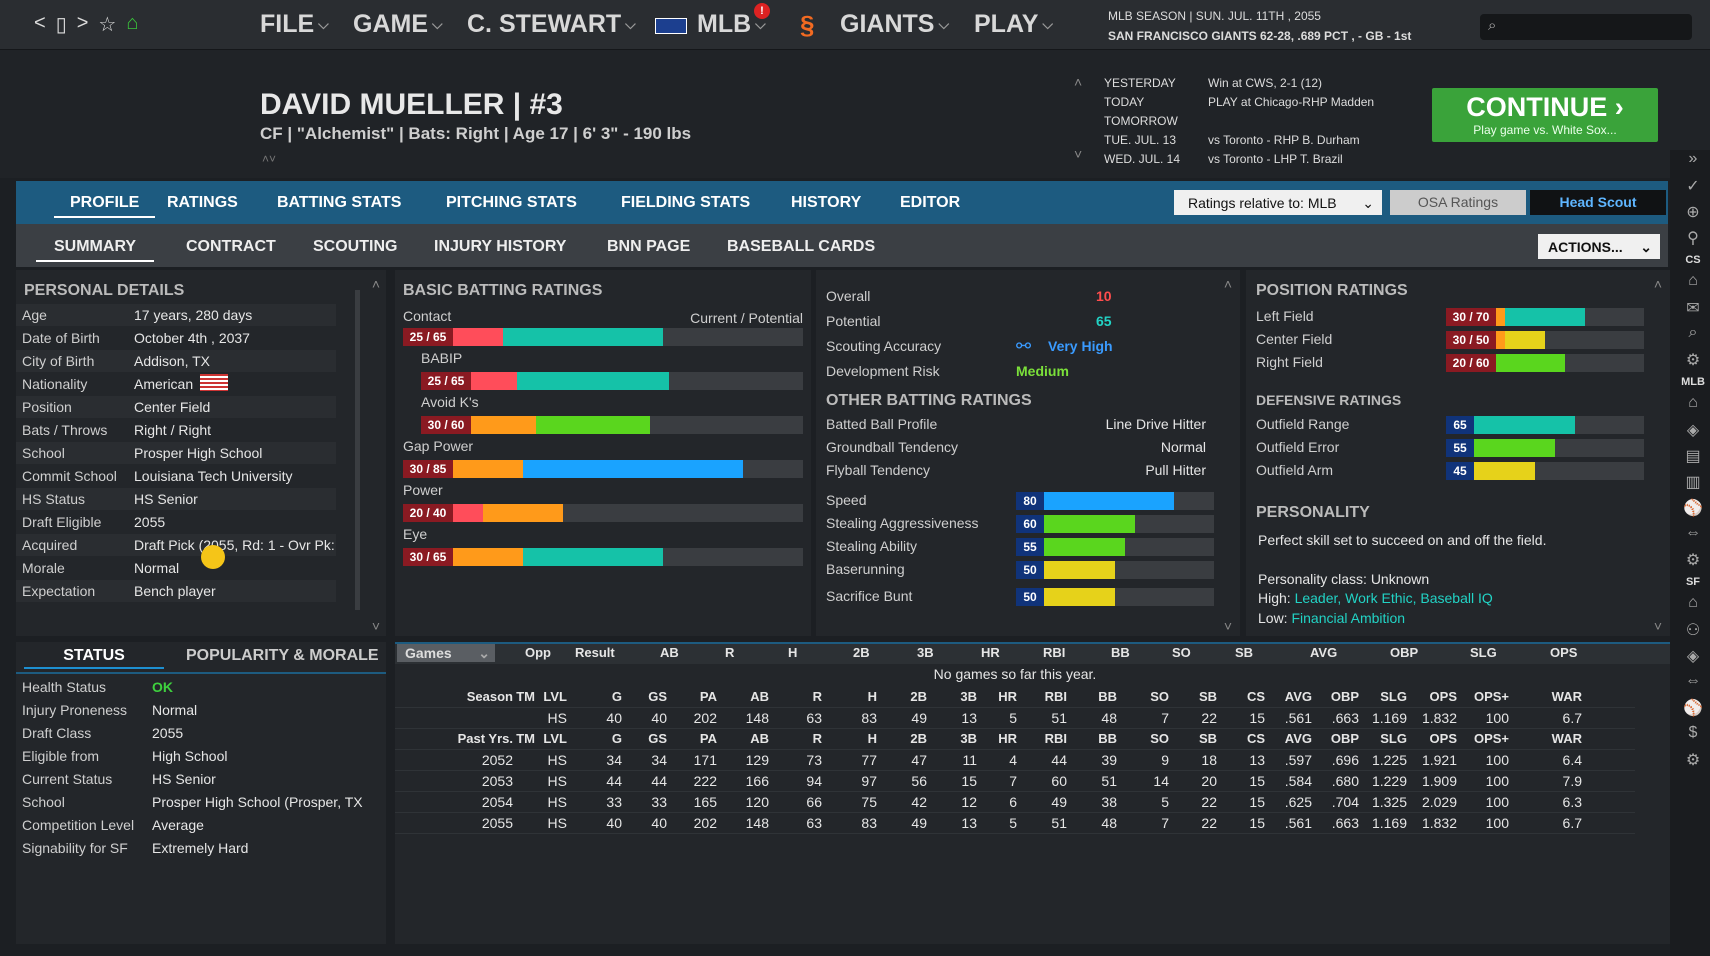 The height and width of the screenshot is (956, 1710). I want to click on season-column-header: GS, so click(657, 696).